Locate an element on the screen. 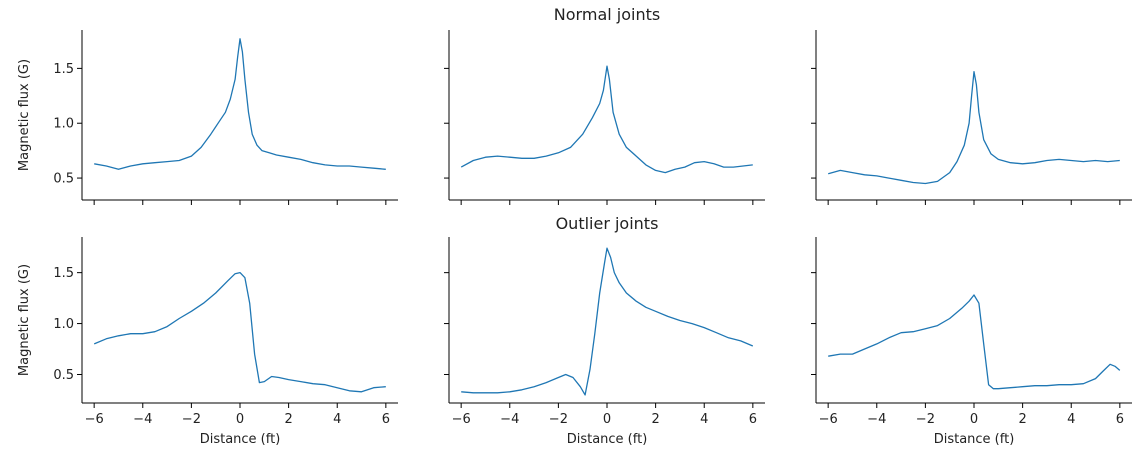  panel-r2-c3: −6 −4 −2 0 2 4 6 Distance (ft) is located at coordinates (971, 342).